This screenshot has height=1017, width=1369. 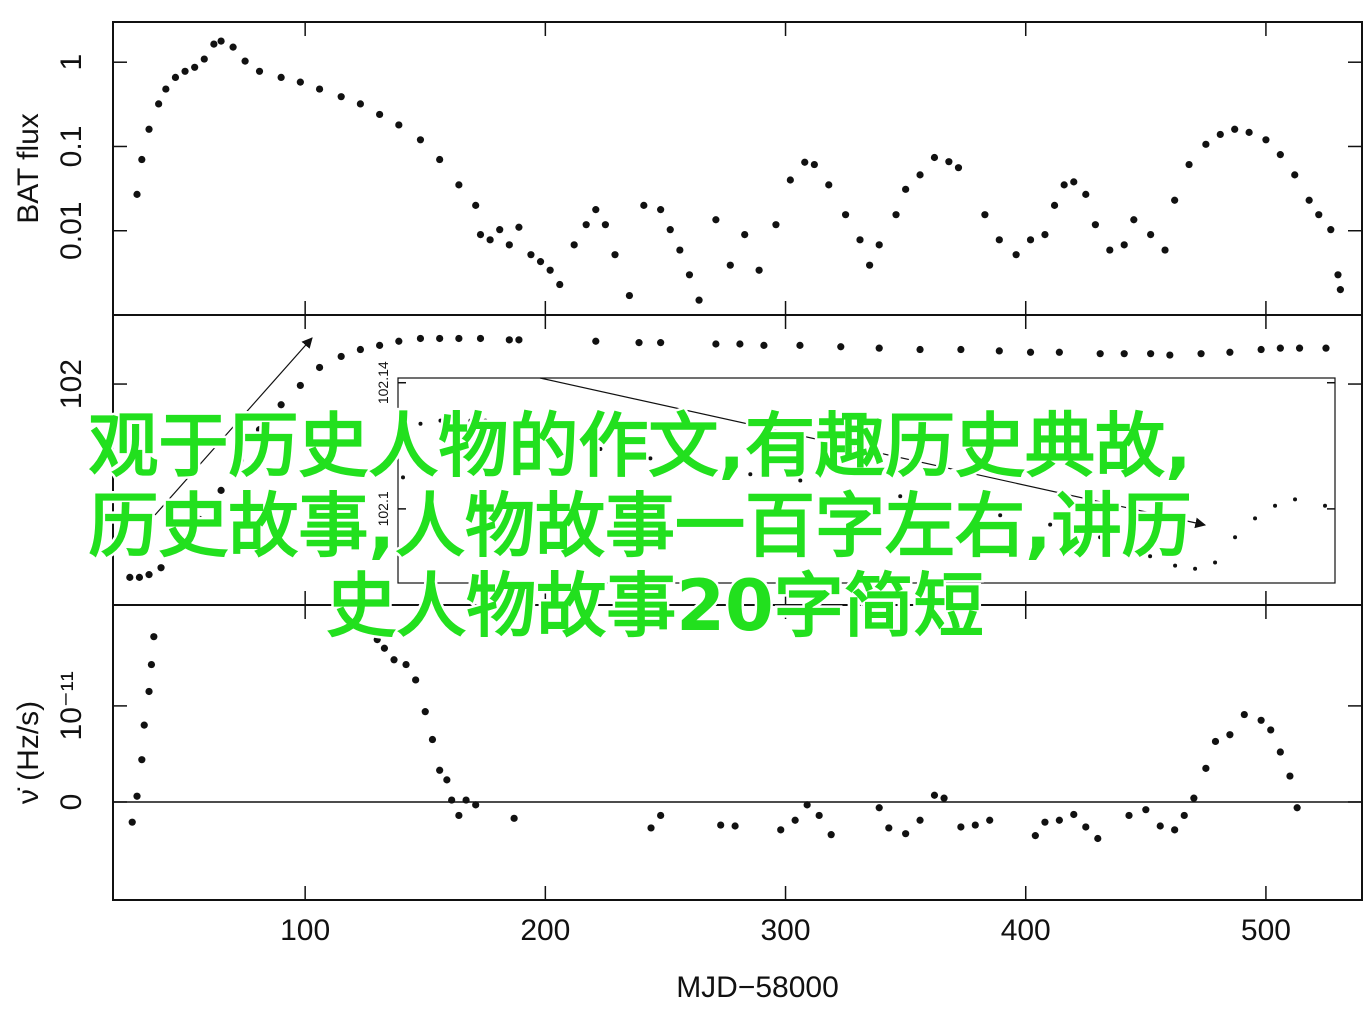 What do you see at coordinates (383, 382) in the screenshot?
I see `y-tick-label: 102.14` at bounding box center [383, 382].